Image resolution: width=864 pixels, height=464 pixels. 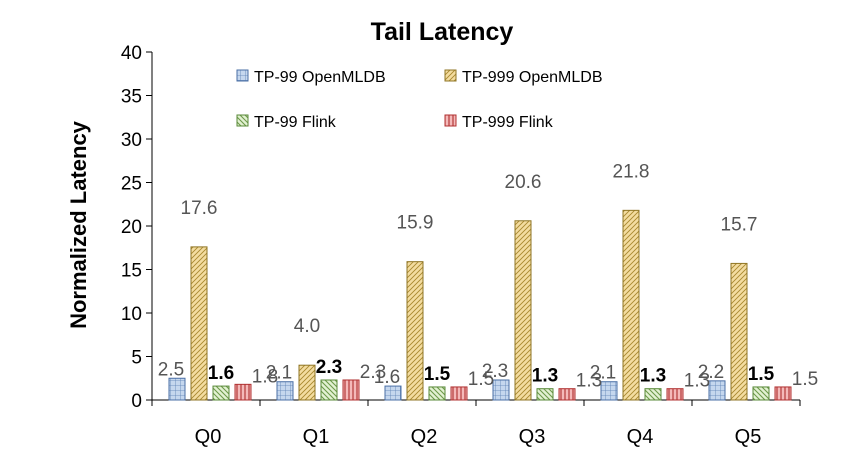 What do you see at coordinates (739, 331) in the screenshot?
I see `bar-tp-999-openmldb-q5` at bounding box center [739, 331].